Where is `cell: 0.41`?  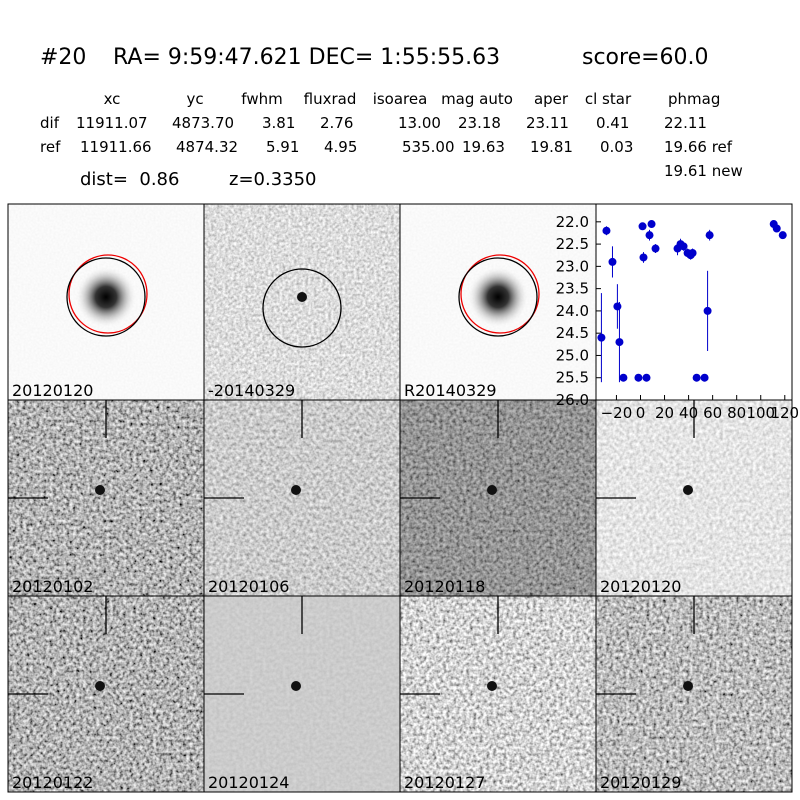 cell: 0.41 is located at coordinates (612, 123).